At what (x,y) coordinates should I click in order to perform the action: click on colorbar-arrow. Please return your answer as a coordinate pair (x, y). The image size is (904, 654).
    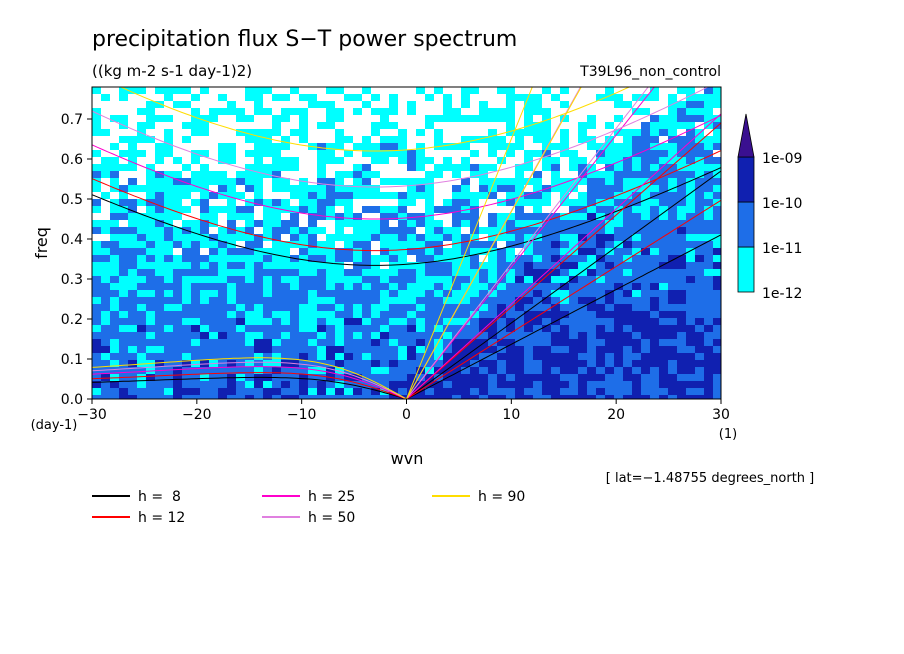
    Looking at the image, I should click on (746, 135).